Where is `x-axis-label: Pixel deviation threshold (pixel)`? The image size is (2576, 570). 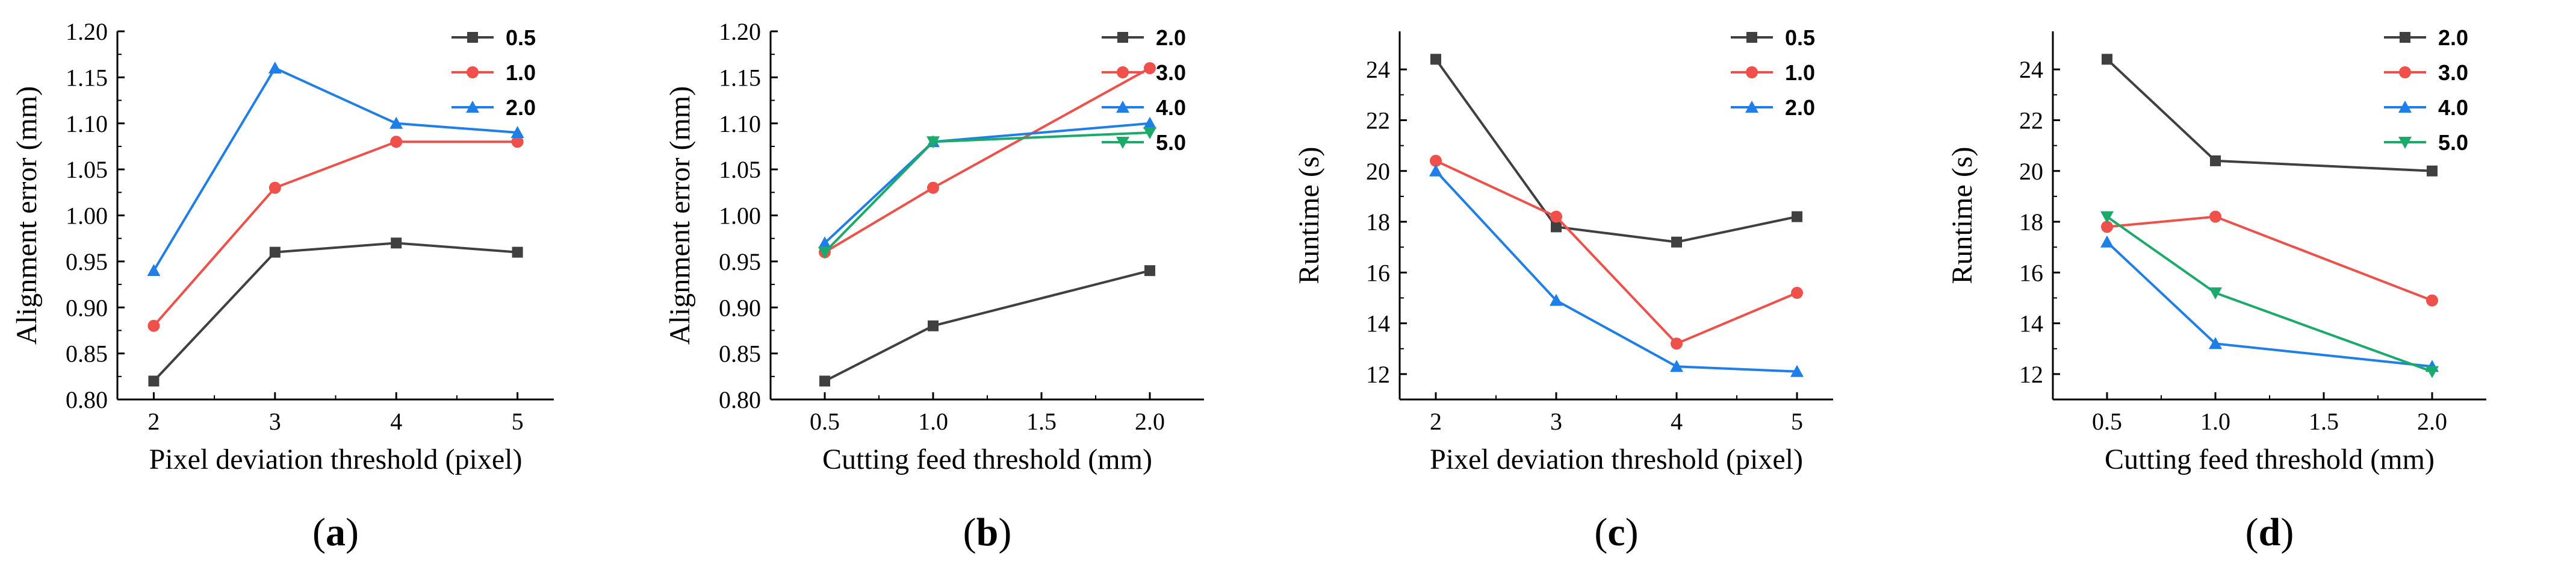
x-axis-label: Pixel deviation threshold (pixel) is located at coordinates (336, 459).